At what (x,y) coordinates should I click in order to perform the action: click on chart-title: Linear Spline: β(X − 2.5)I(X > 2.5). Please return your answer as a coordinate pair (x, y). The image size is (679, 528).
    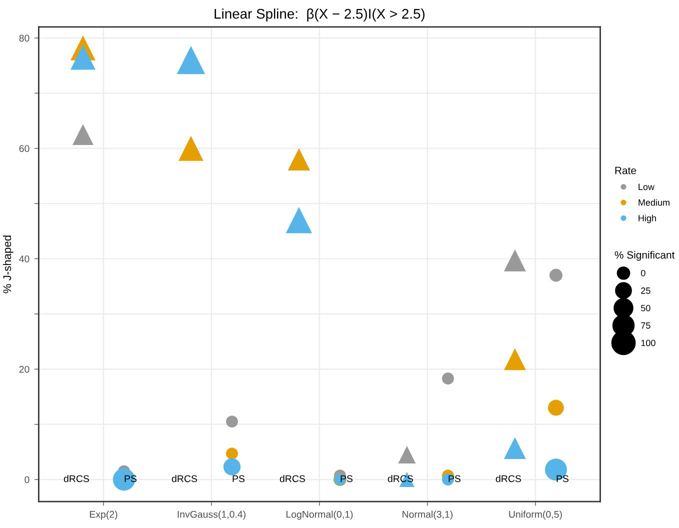
    Looking at the image, I should click on (319, 15).